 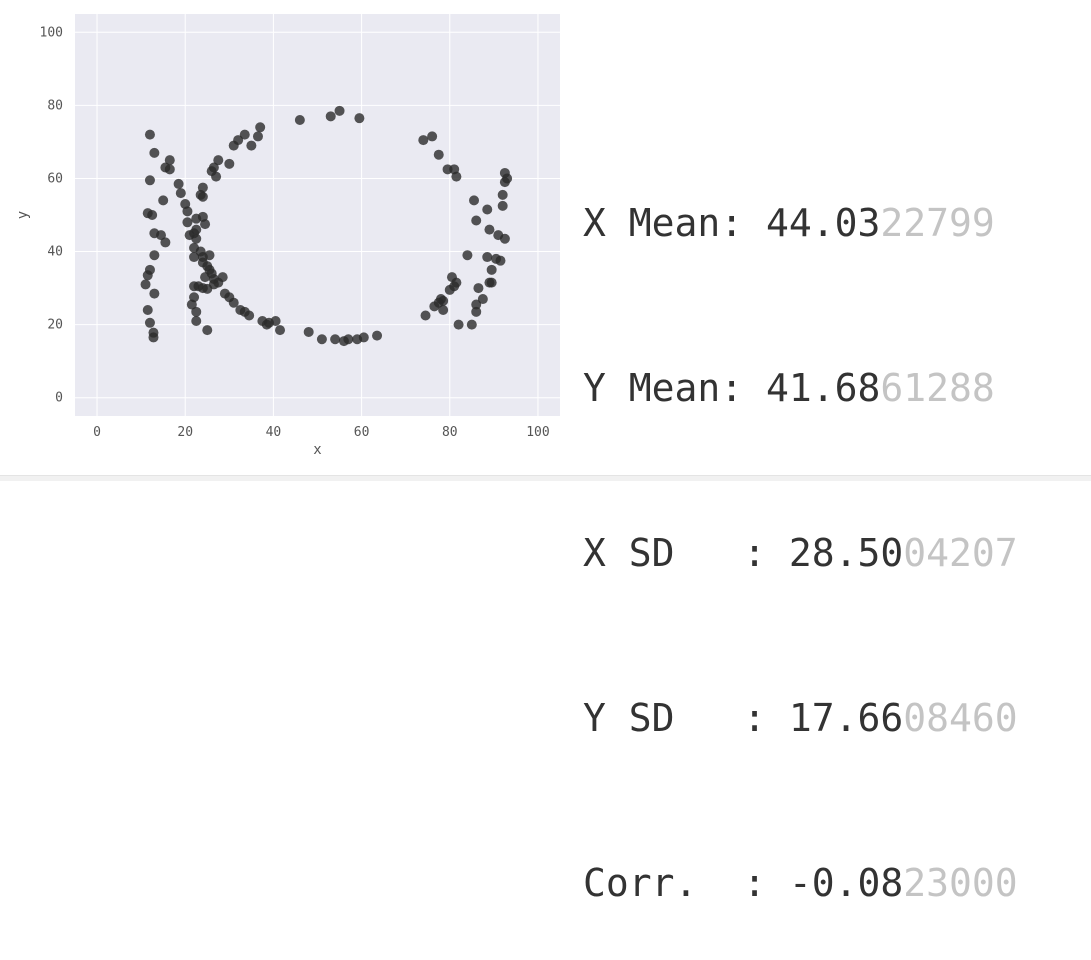 What do you see at coordinates (960, 883) in the screenshot?
I see `stat-value-faded-digits: 23000` at bounding box center [960, 883].